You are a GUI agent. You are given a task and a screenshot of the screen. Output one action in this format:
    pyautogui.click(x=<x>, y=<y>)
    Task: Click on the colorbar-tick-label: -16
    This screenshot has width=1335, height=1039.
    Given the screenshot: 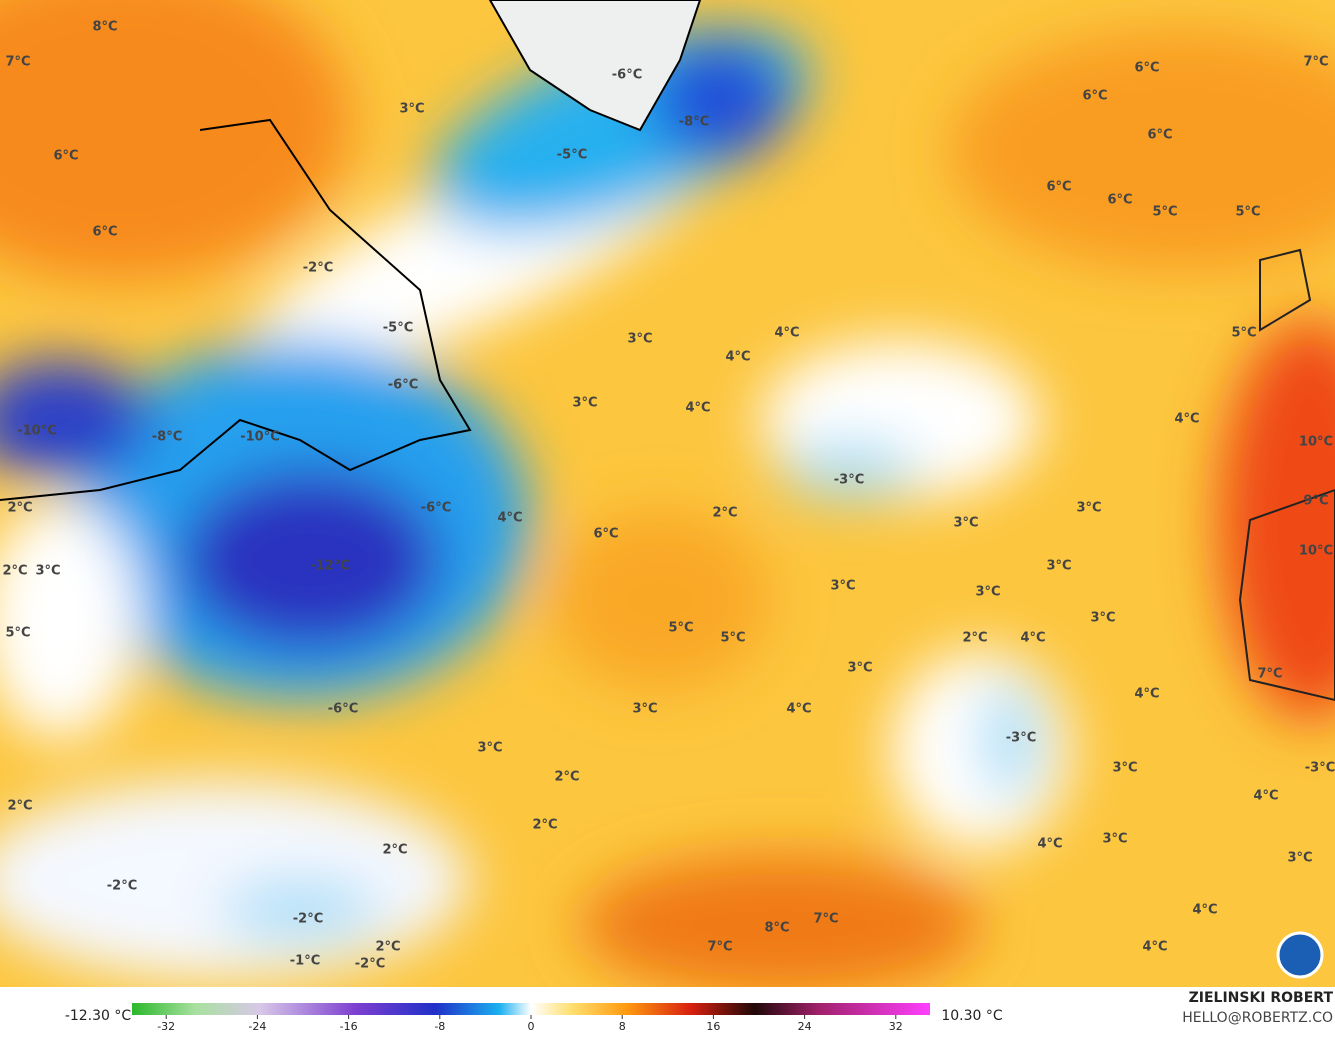 What is the action you would take?
    pyautogui.click(x=349, y=1026)
    